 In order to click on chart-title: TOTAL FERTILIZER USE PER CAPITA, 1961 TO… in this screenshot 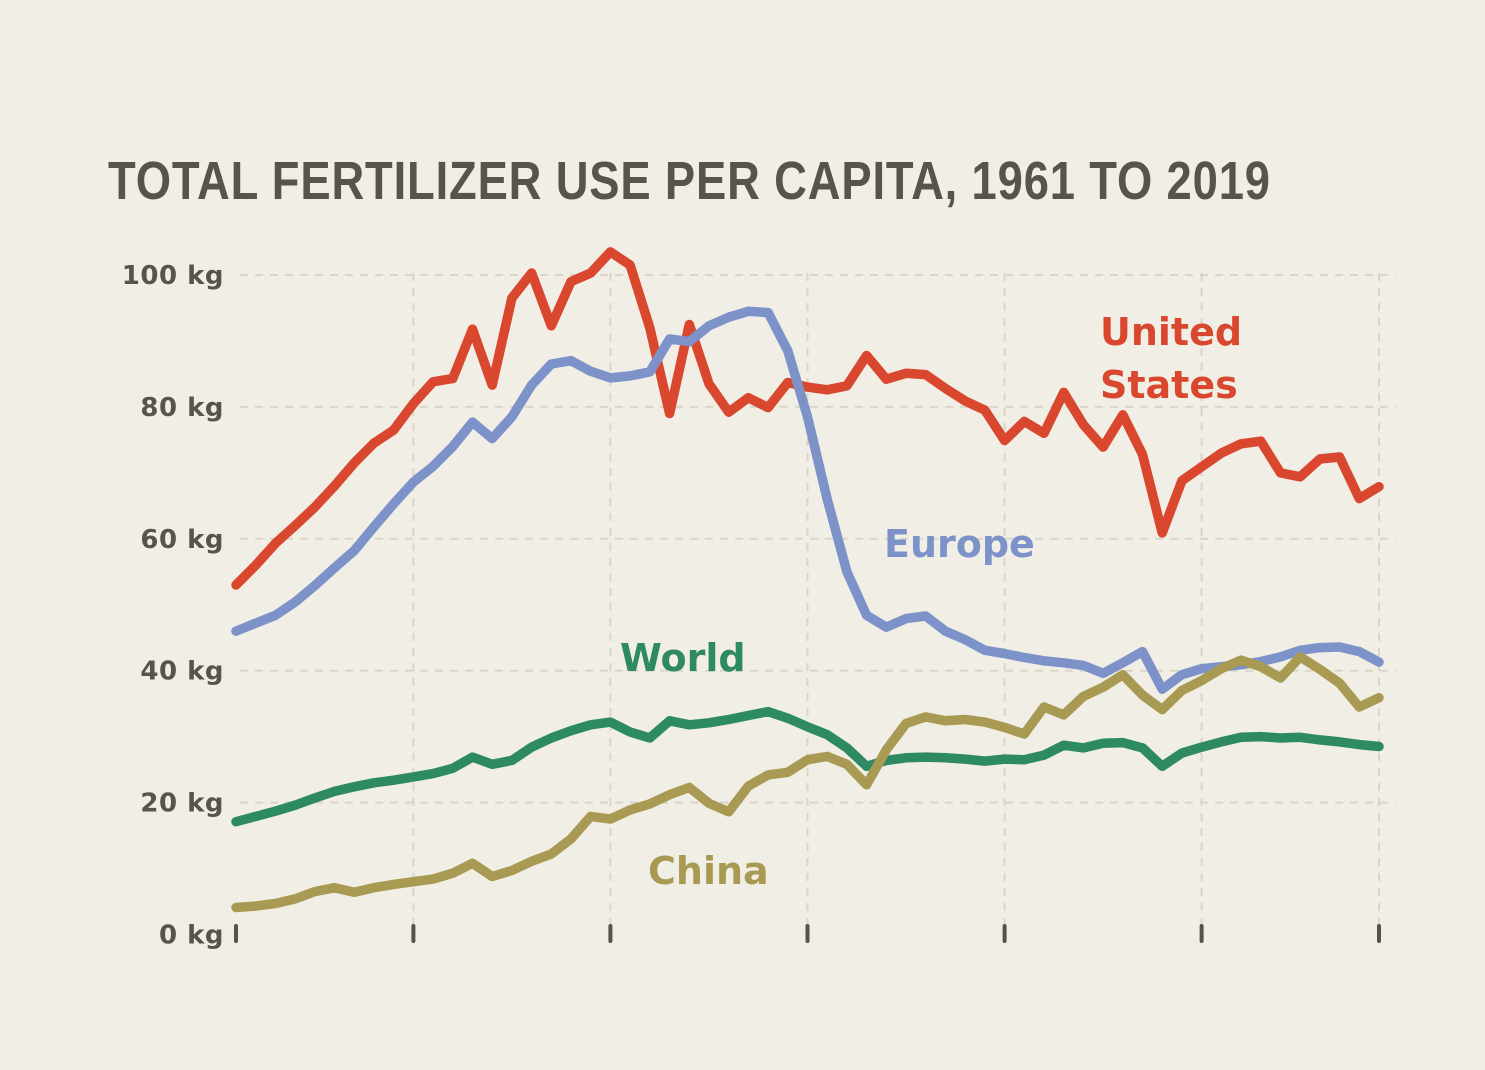, I will do `click(689, 181)`.